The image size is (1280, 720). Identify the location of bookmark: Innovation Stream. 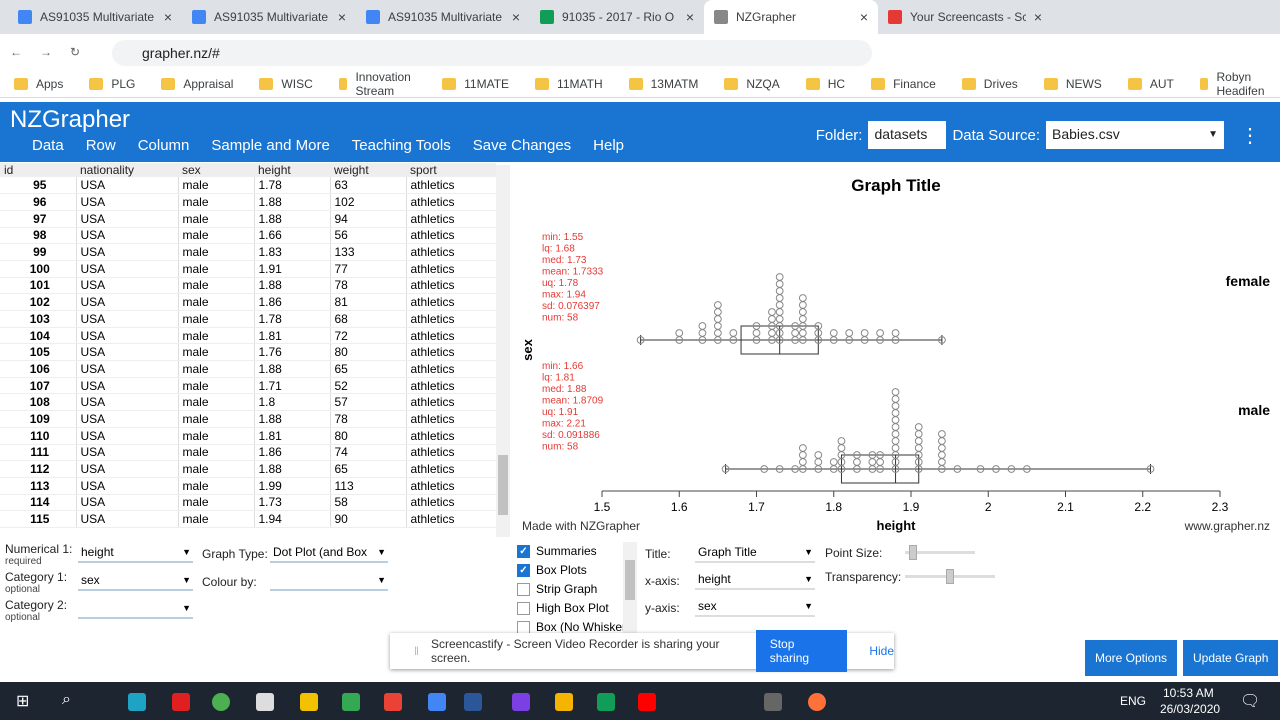
(377, 84).